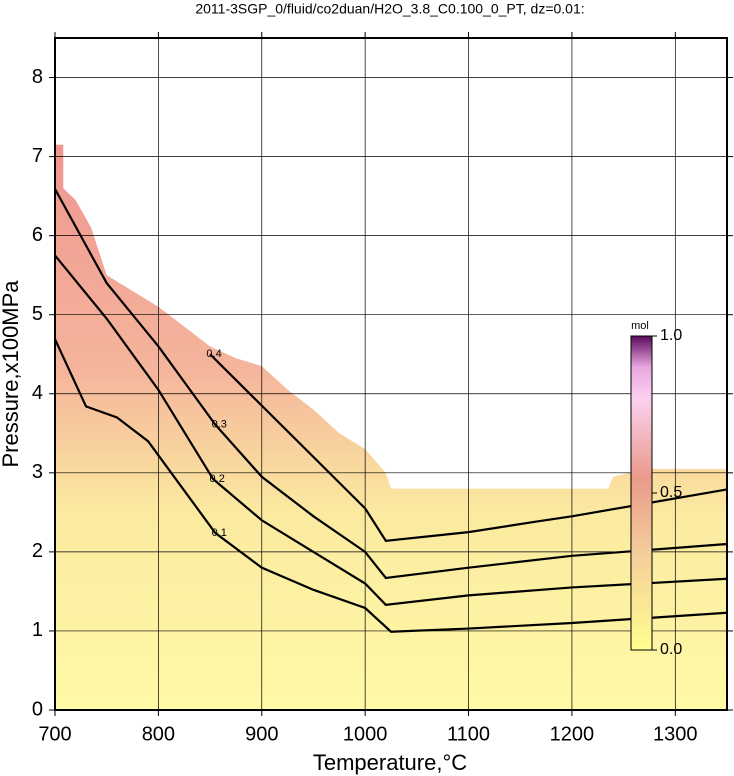 The image size is (734, 776). What do you see at coordinates (37, 235) in the screenshot?
I see `y-tick-label: 6` at bounding box center [37, 235].